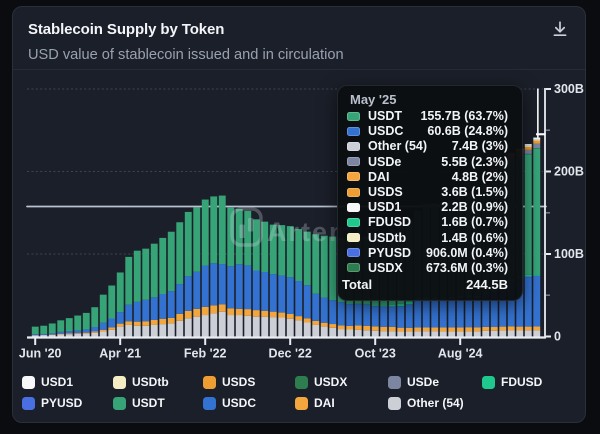  I want to click on svg-text: 300B, so click(569, 89).